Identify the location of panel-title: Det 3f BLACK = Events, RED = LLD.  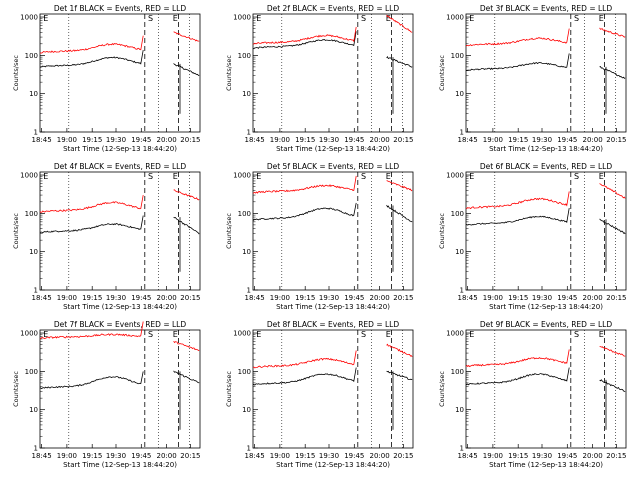
(546, 8).